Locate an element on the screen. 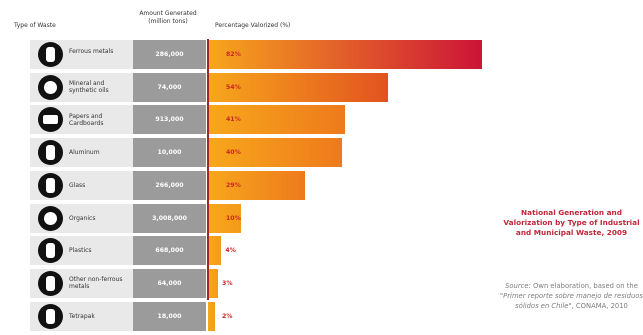 This screenshot has height=335, width=643. bar-baseline is located at coordinates (208, 169).